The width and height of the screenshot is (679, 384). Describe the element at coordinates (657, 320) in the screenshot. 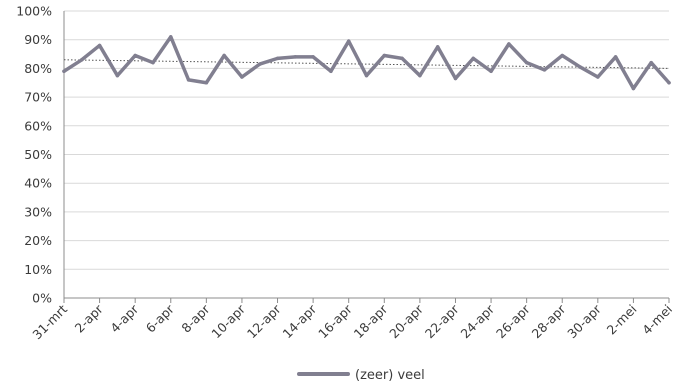

I see `x-tick-label: 4-mei` at that location.